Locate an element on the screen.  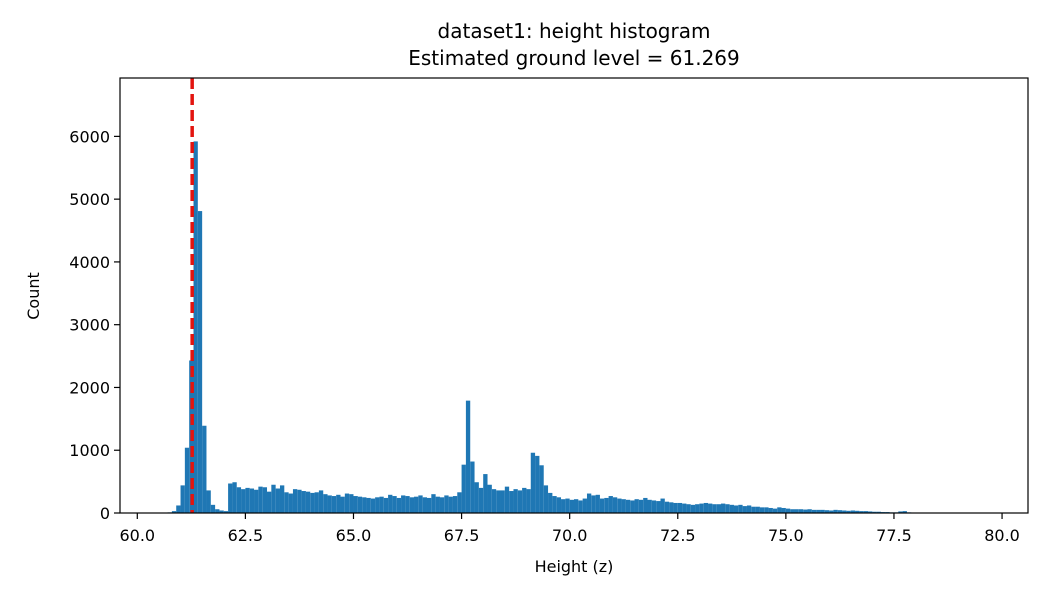
x-axis-label: Height (z) is located at coordinates (574, 566).